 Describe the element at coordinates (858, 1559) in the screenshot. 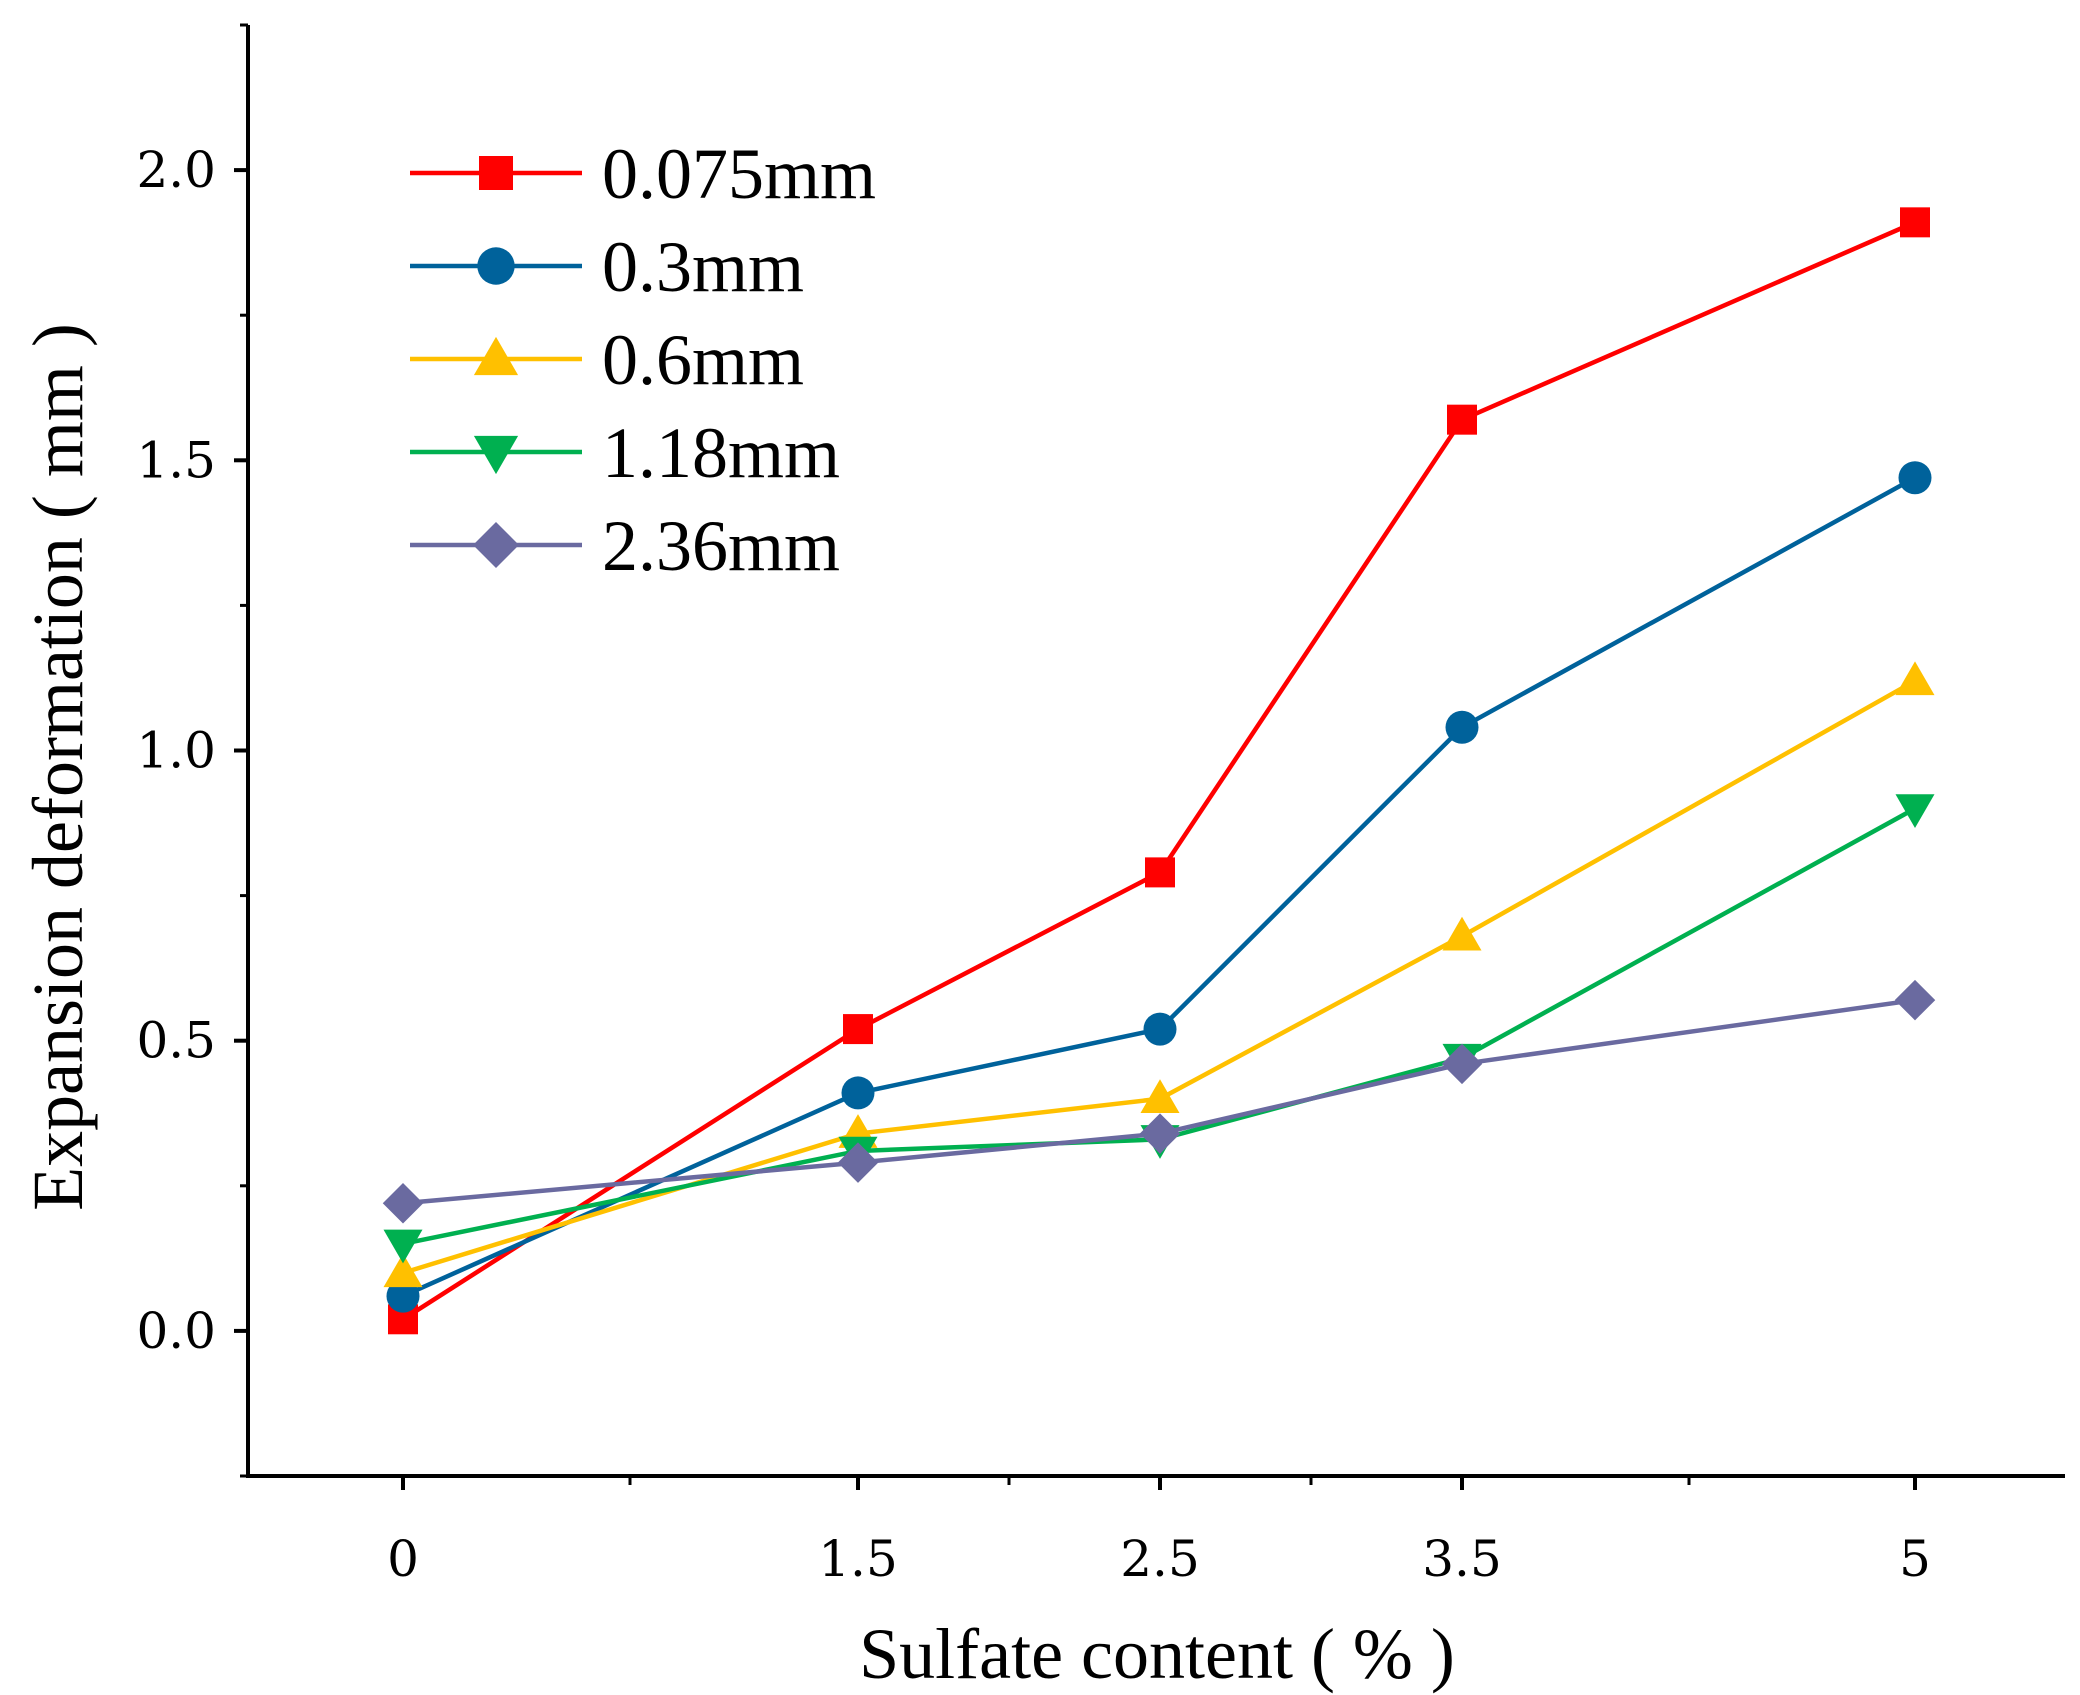

I see `x-tick-label: 1.5` at that location.